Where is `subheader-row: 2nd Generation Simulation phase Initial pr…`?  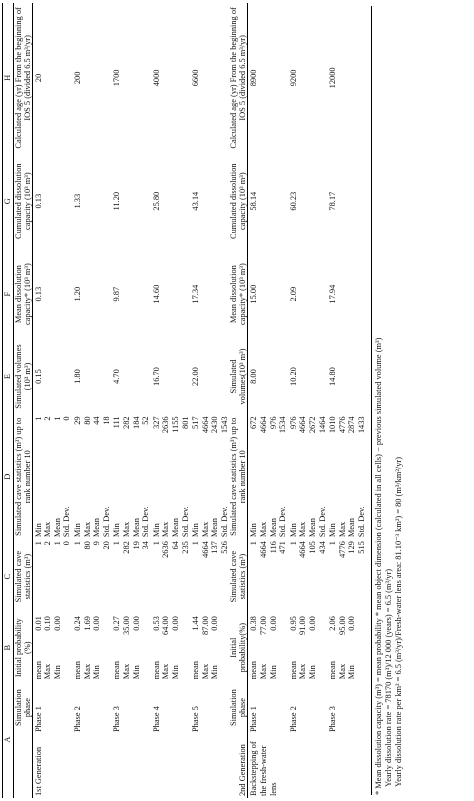 subheader-row: 2nd Generation Simulation phase Initial pr… is located at coordinates (238, 400).